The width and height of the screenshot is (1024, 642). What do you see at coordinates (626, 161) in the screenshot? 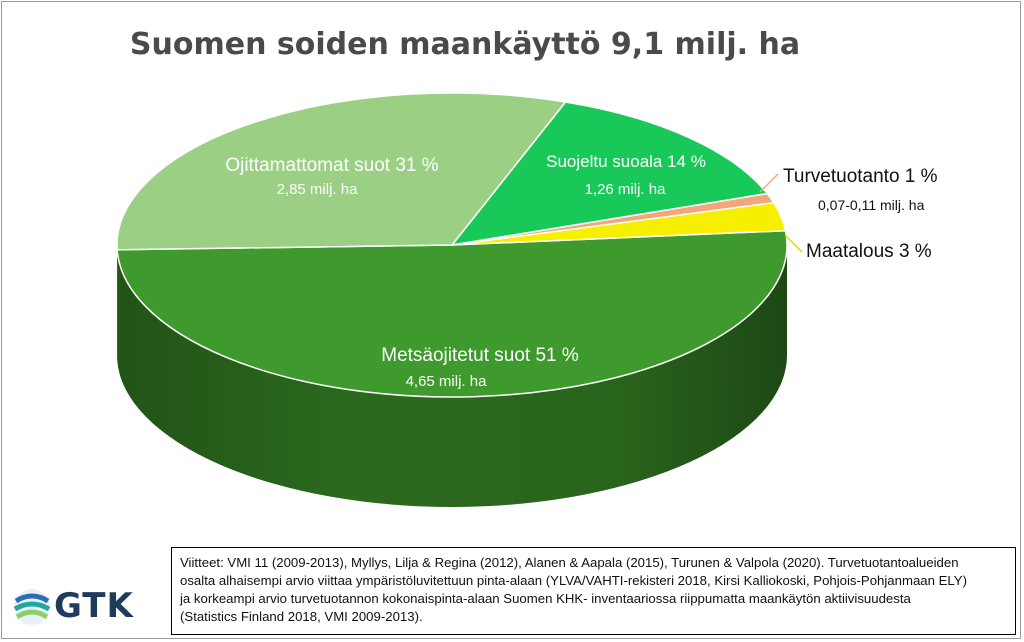
I see `slice-label: Suojeltu suoala 14 %` at bounding box center [626, 161].